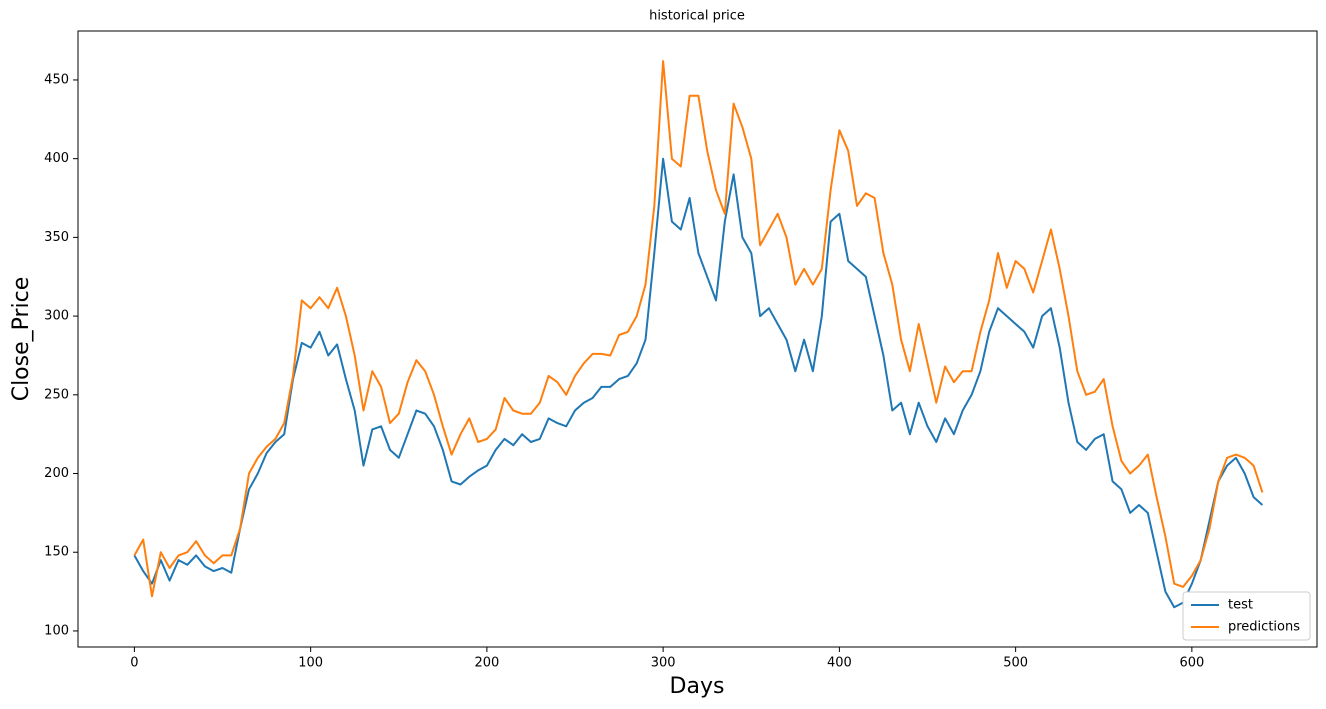 The height and width of the screenshot is (709, 1326). What do you see at coordinates (56, 316) in the screenshot?
I see `y-tick-label: 300` at bounding box center [56, 316].